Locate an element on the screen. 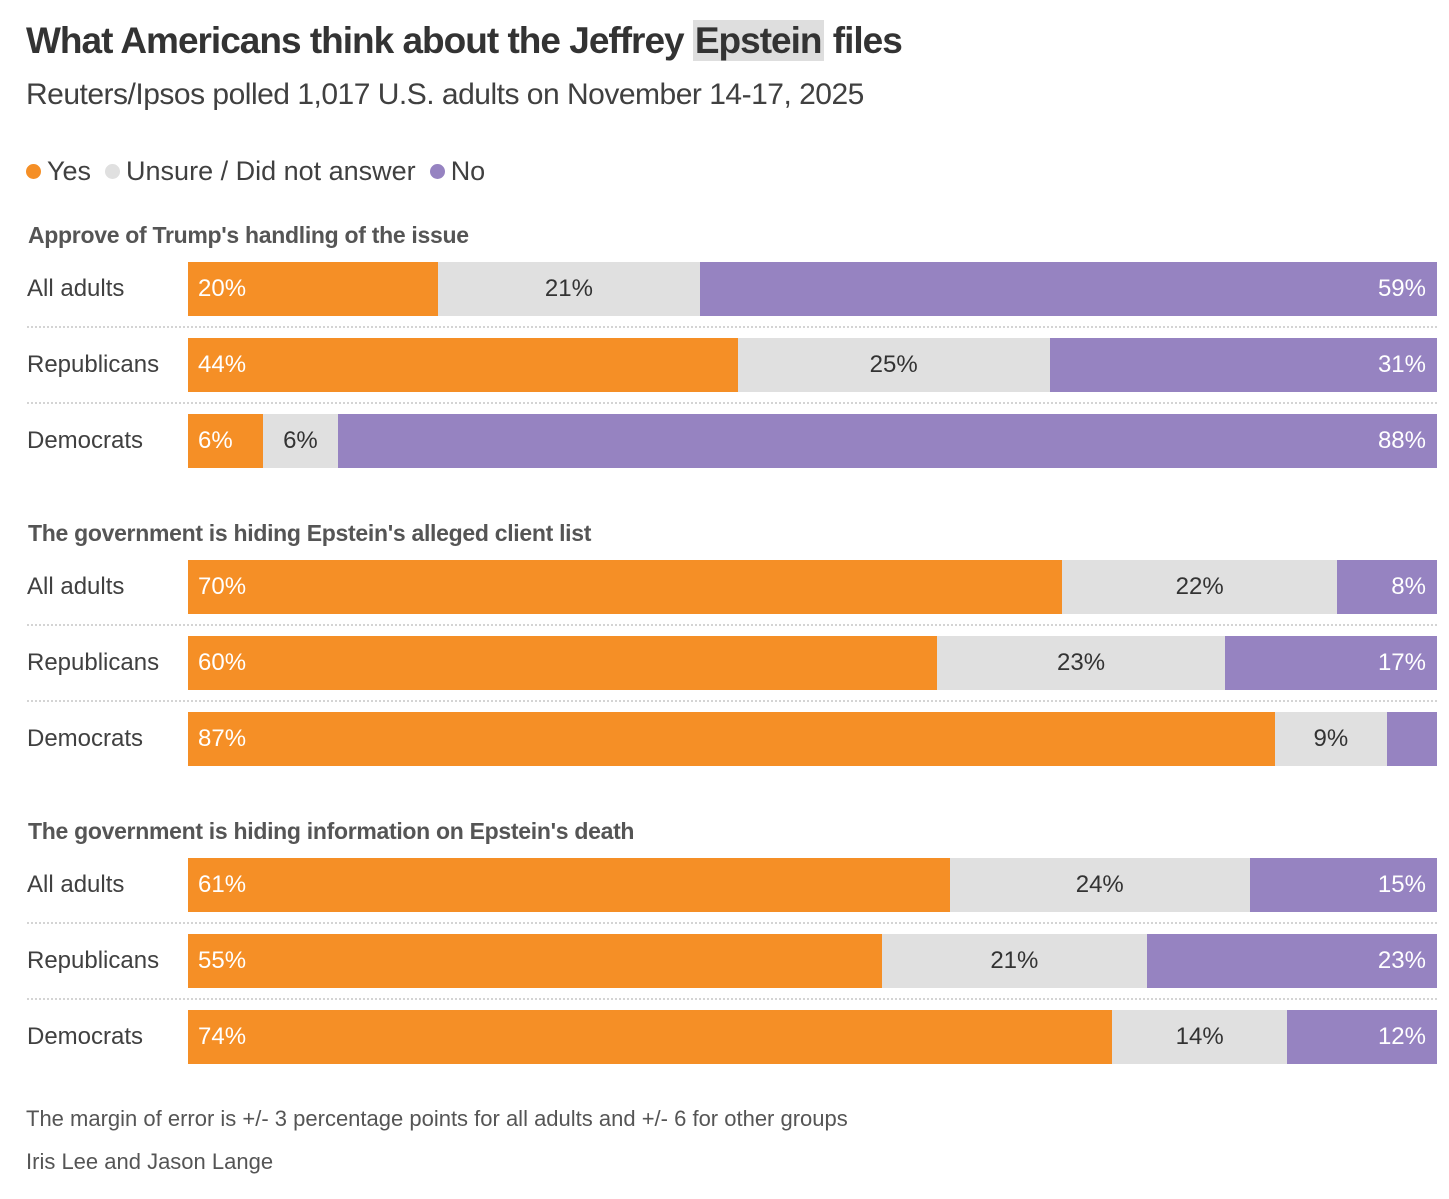  bar-segment-yes: 55% is located at coordinates (535, 961).